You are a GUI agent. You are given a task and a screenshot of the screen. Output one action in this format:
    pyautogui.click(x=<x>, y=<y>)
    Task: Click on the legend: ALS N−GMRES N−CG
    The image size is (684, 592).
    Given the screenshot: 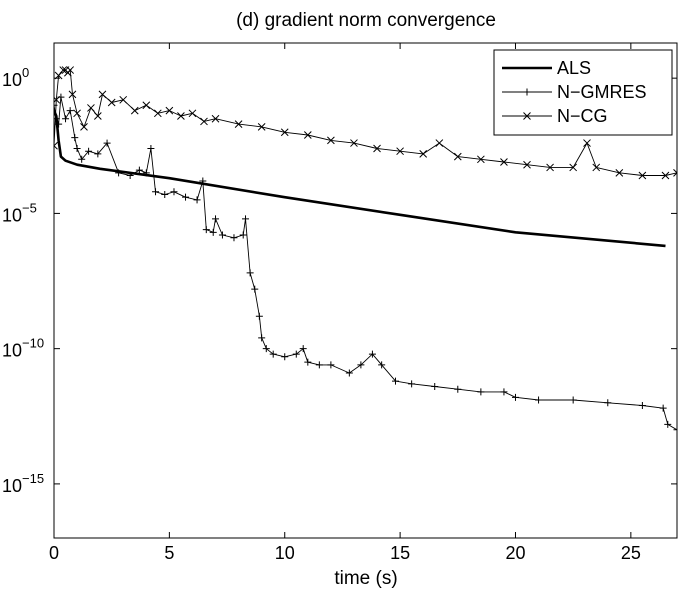 What is the action you would take?
    pyautogui.click(x=583, y=92)
    